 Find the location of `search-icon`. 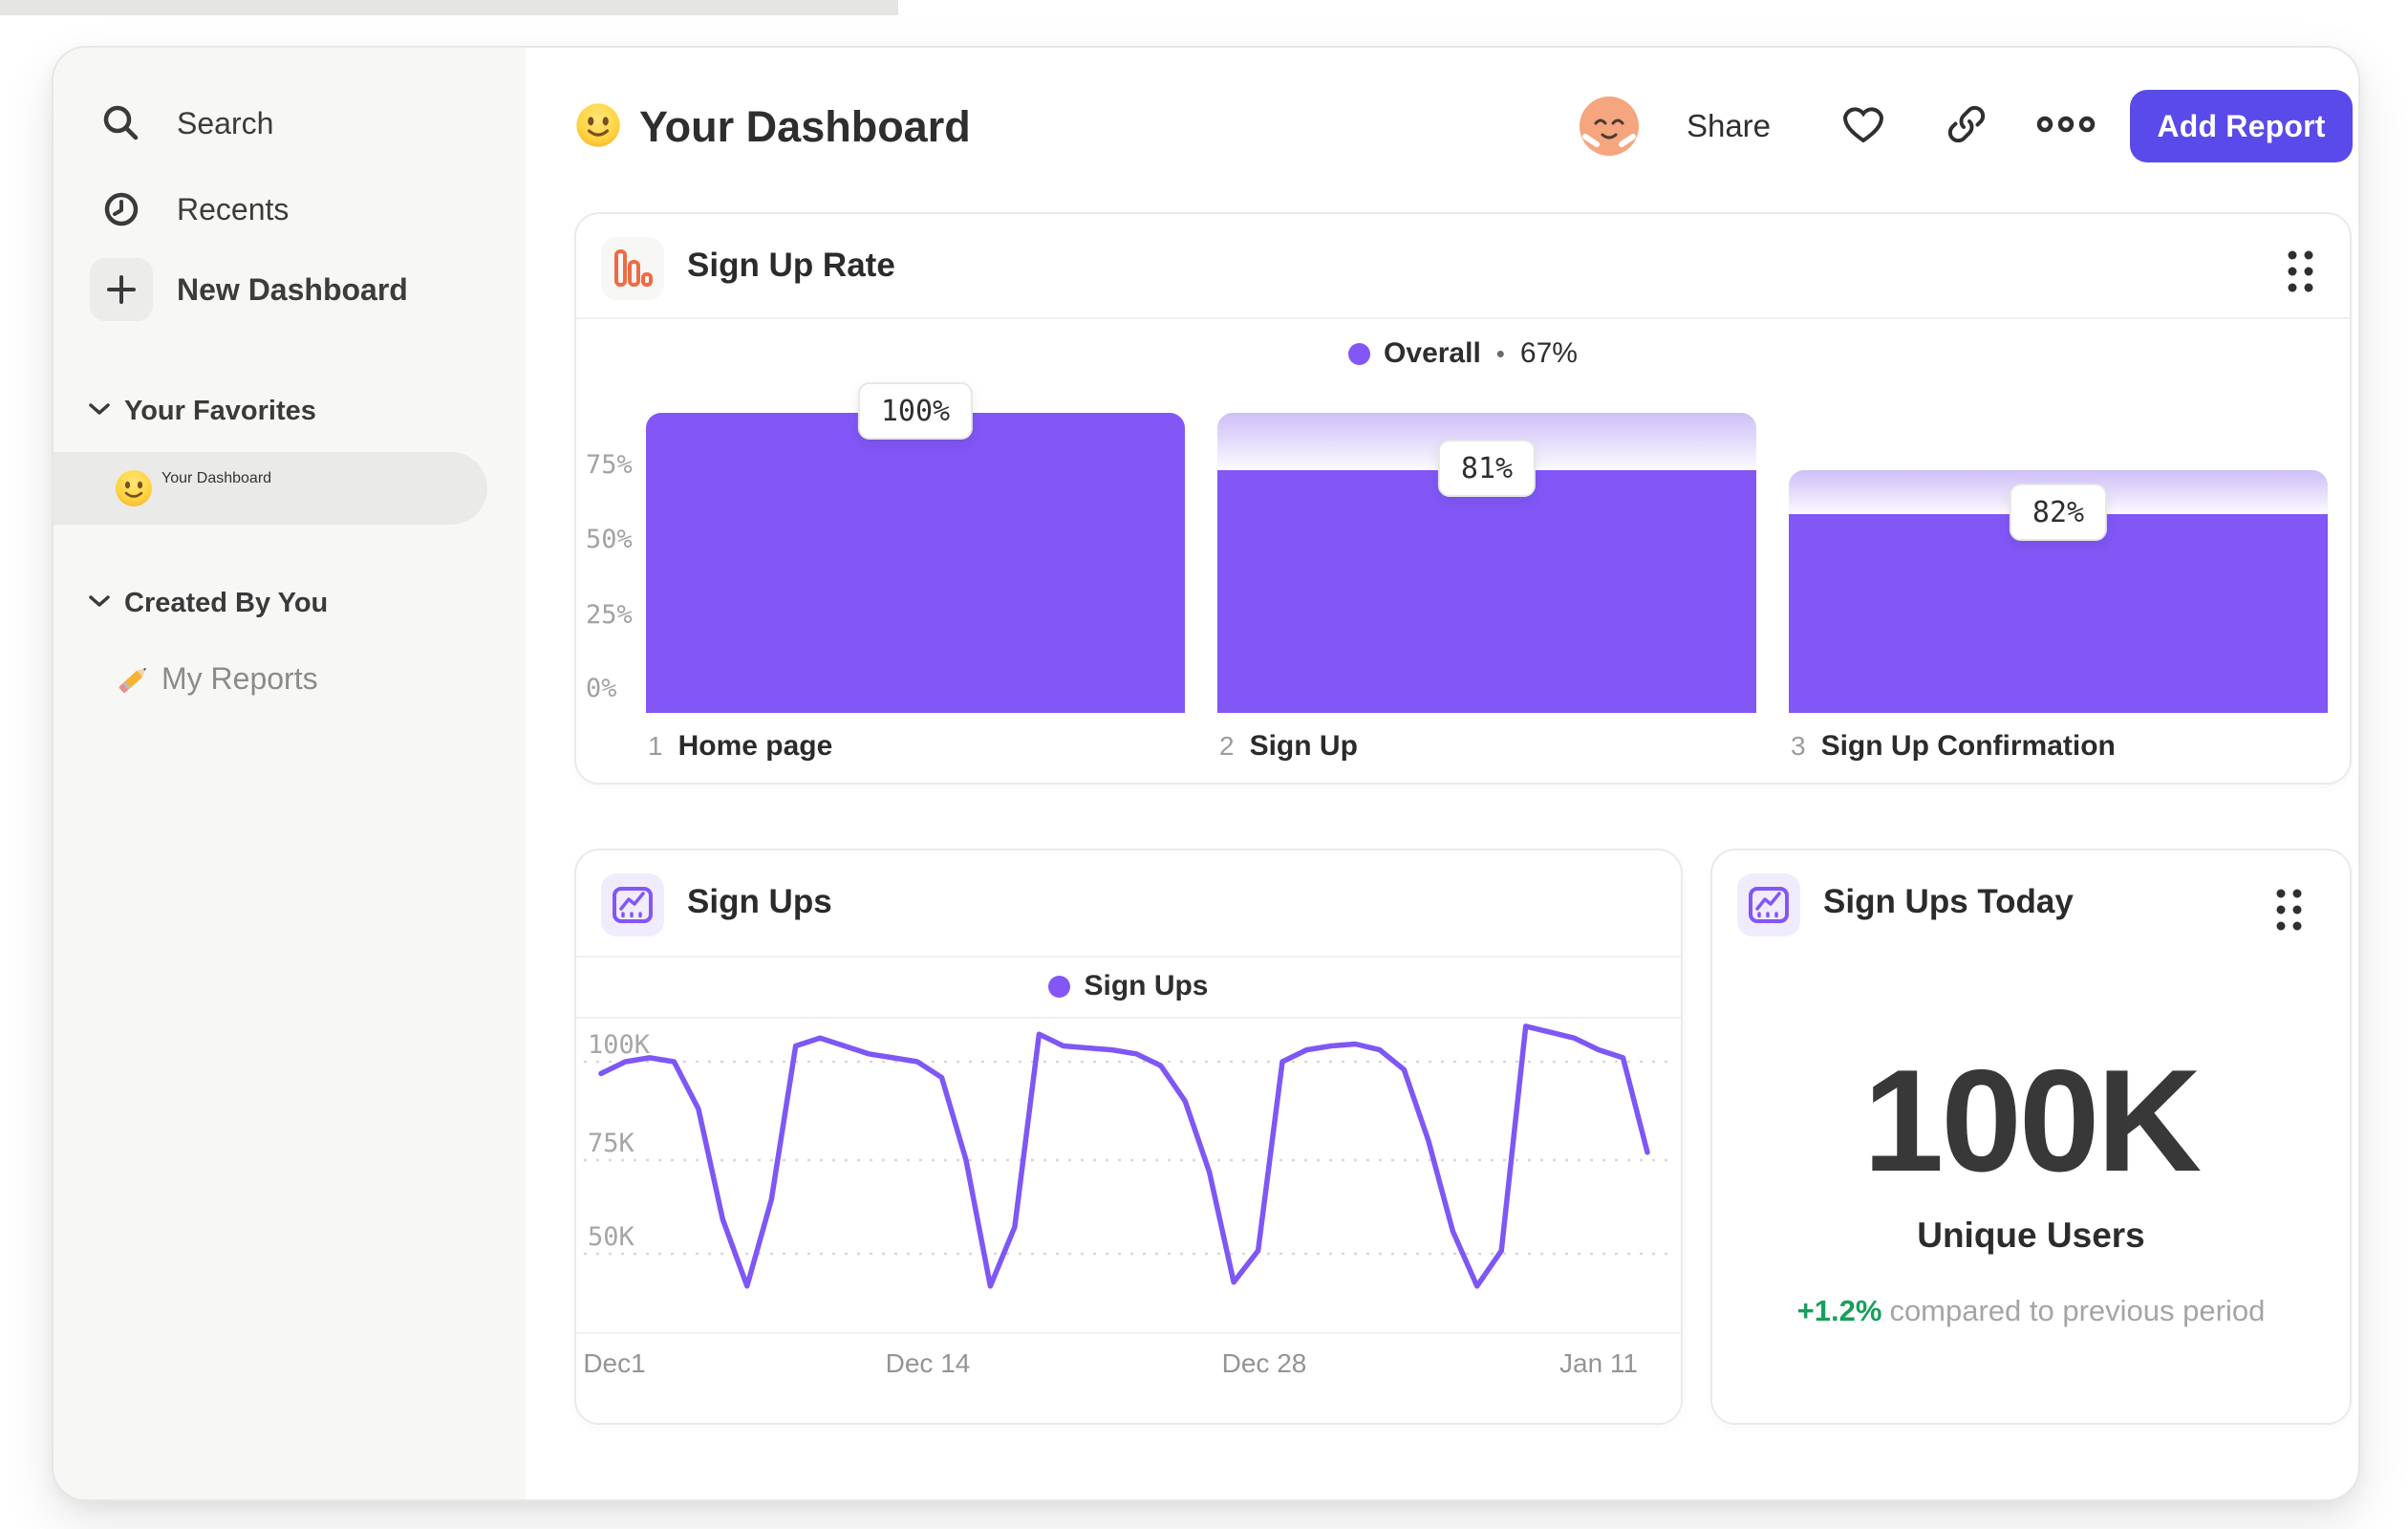

search-icon is located at coordinates (122, 123).